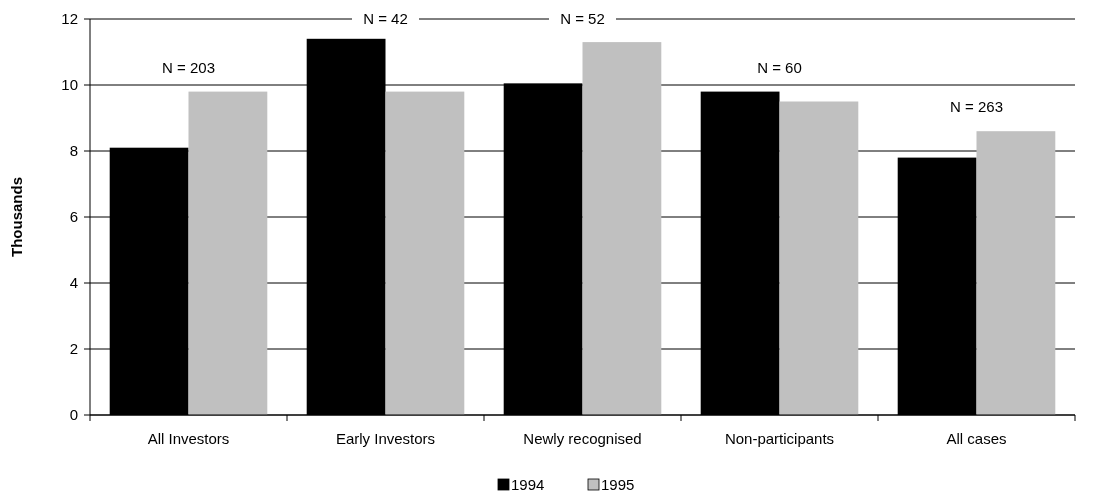 This screenshot has width=1094, height=494. Describe the element at coordinates (582, 438) in the screenshot. I see `x-tick-label: Newly recognised` at that location.